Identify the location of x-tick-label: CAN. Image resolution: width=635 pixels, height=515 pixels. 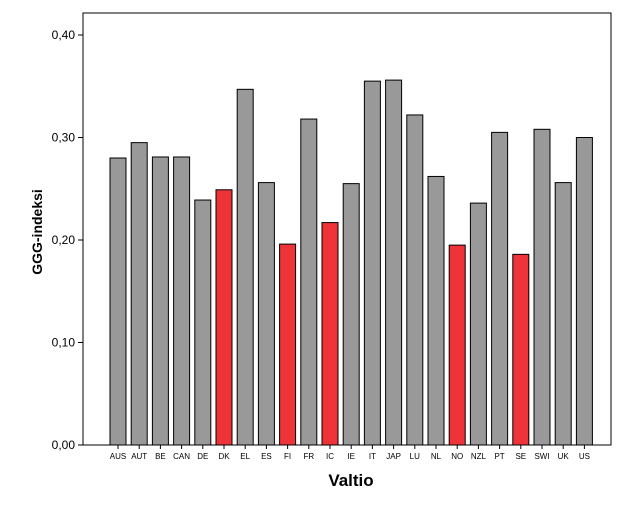
(181, 456).